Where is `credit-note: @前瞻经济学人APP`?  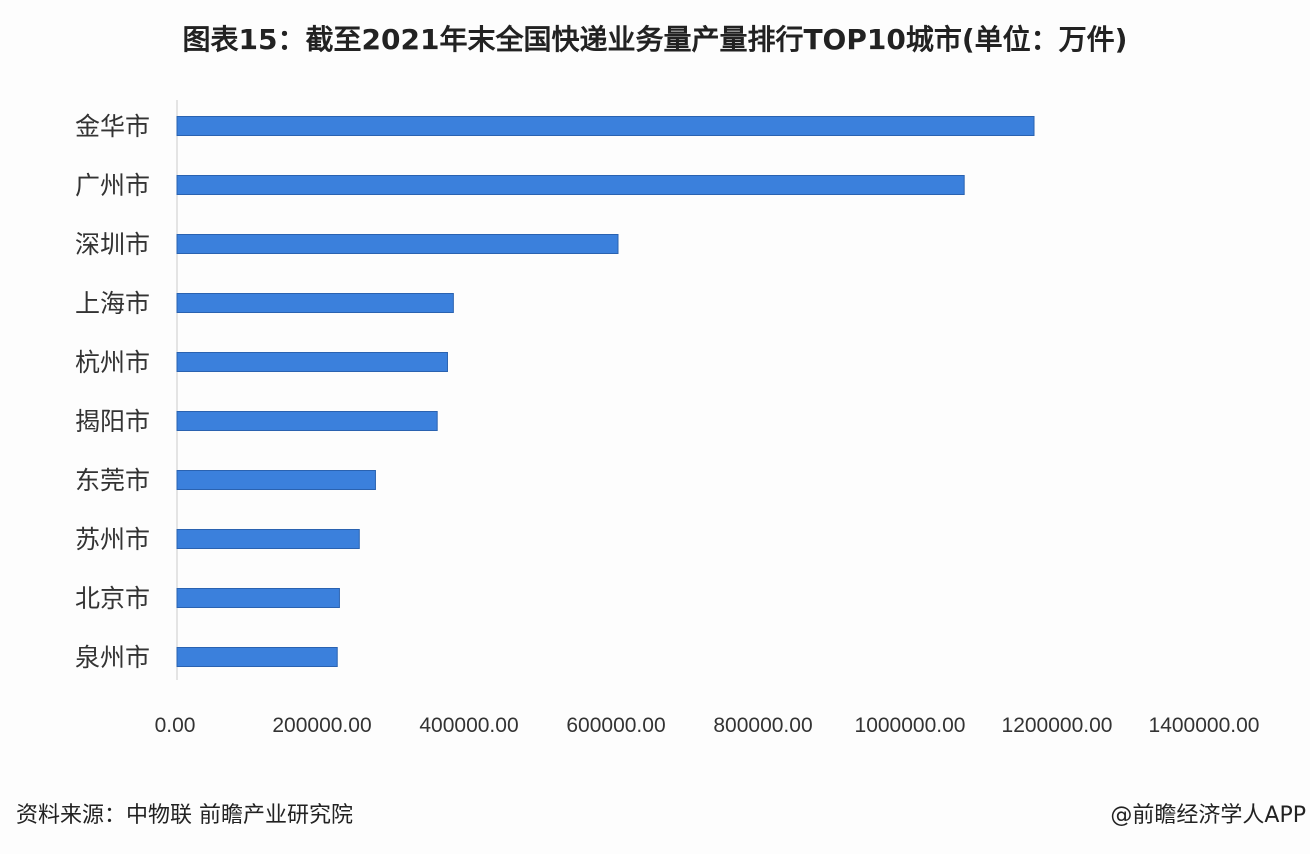
credit-note: @前瞻经济学人APP is located at coordinates (1208, 815).